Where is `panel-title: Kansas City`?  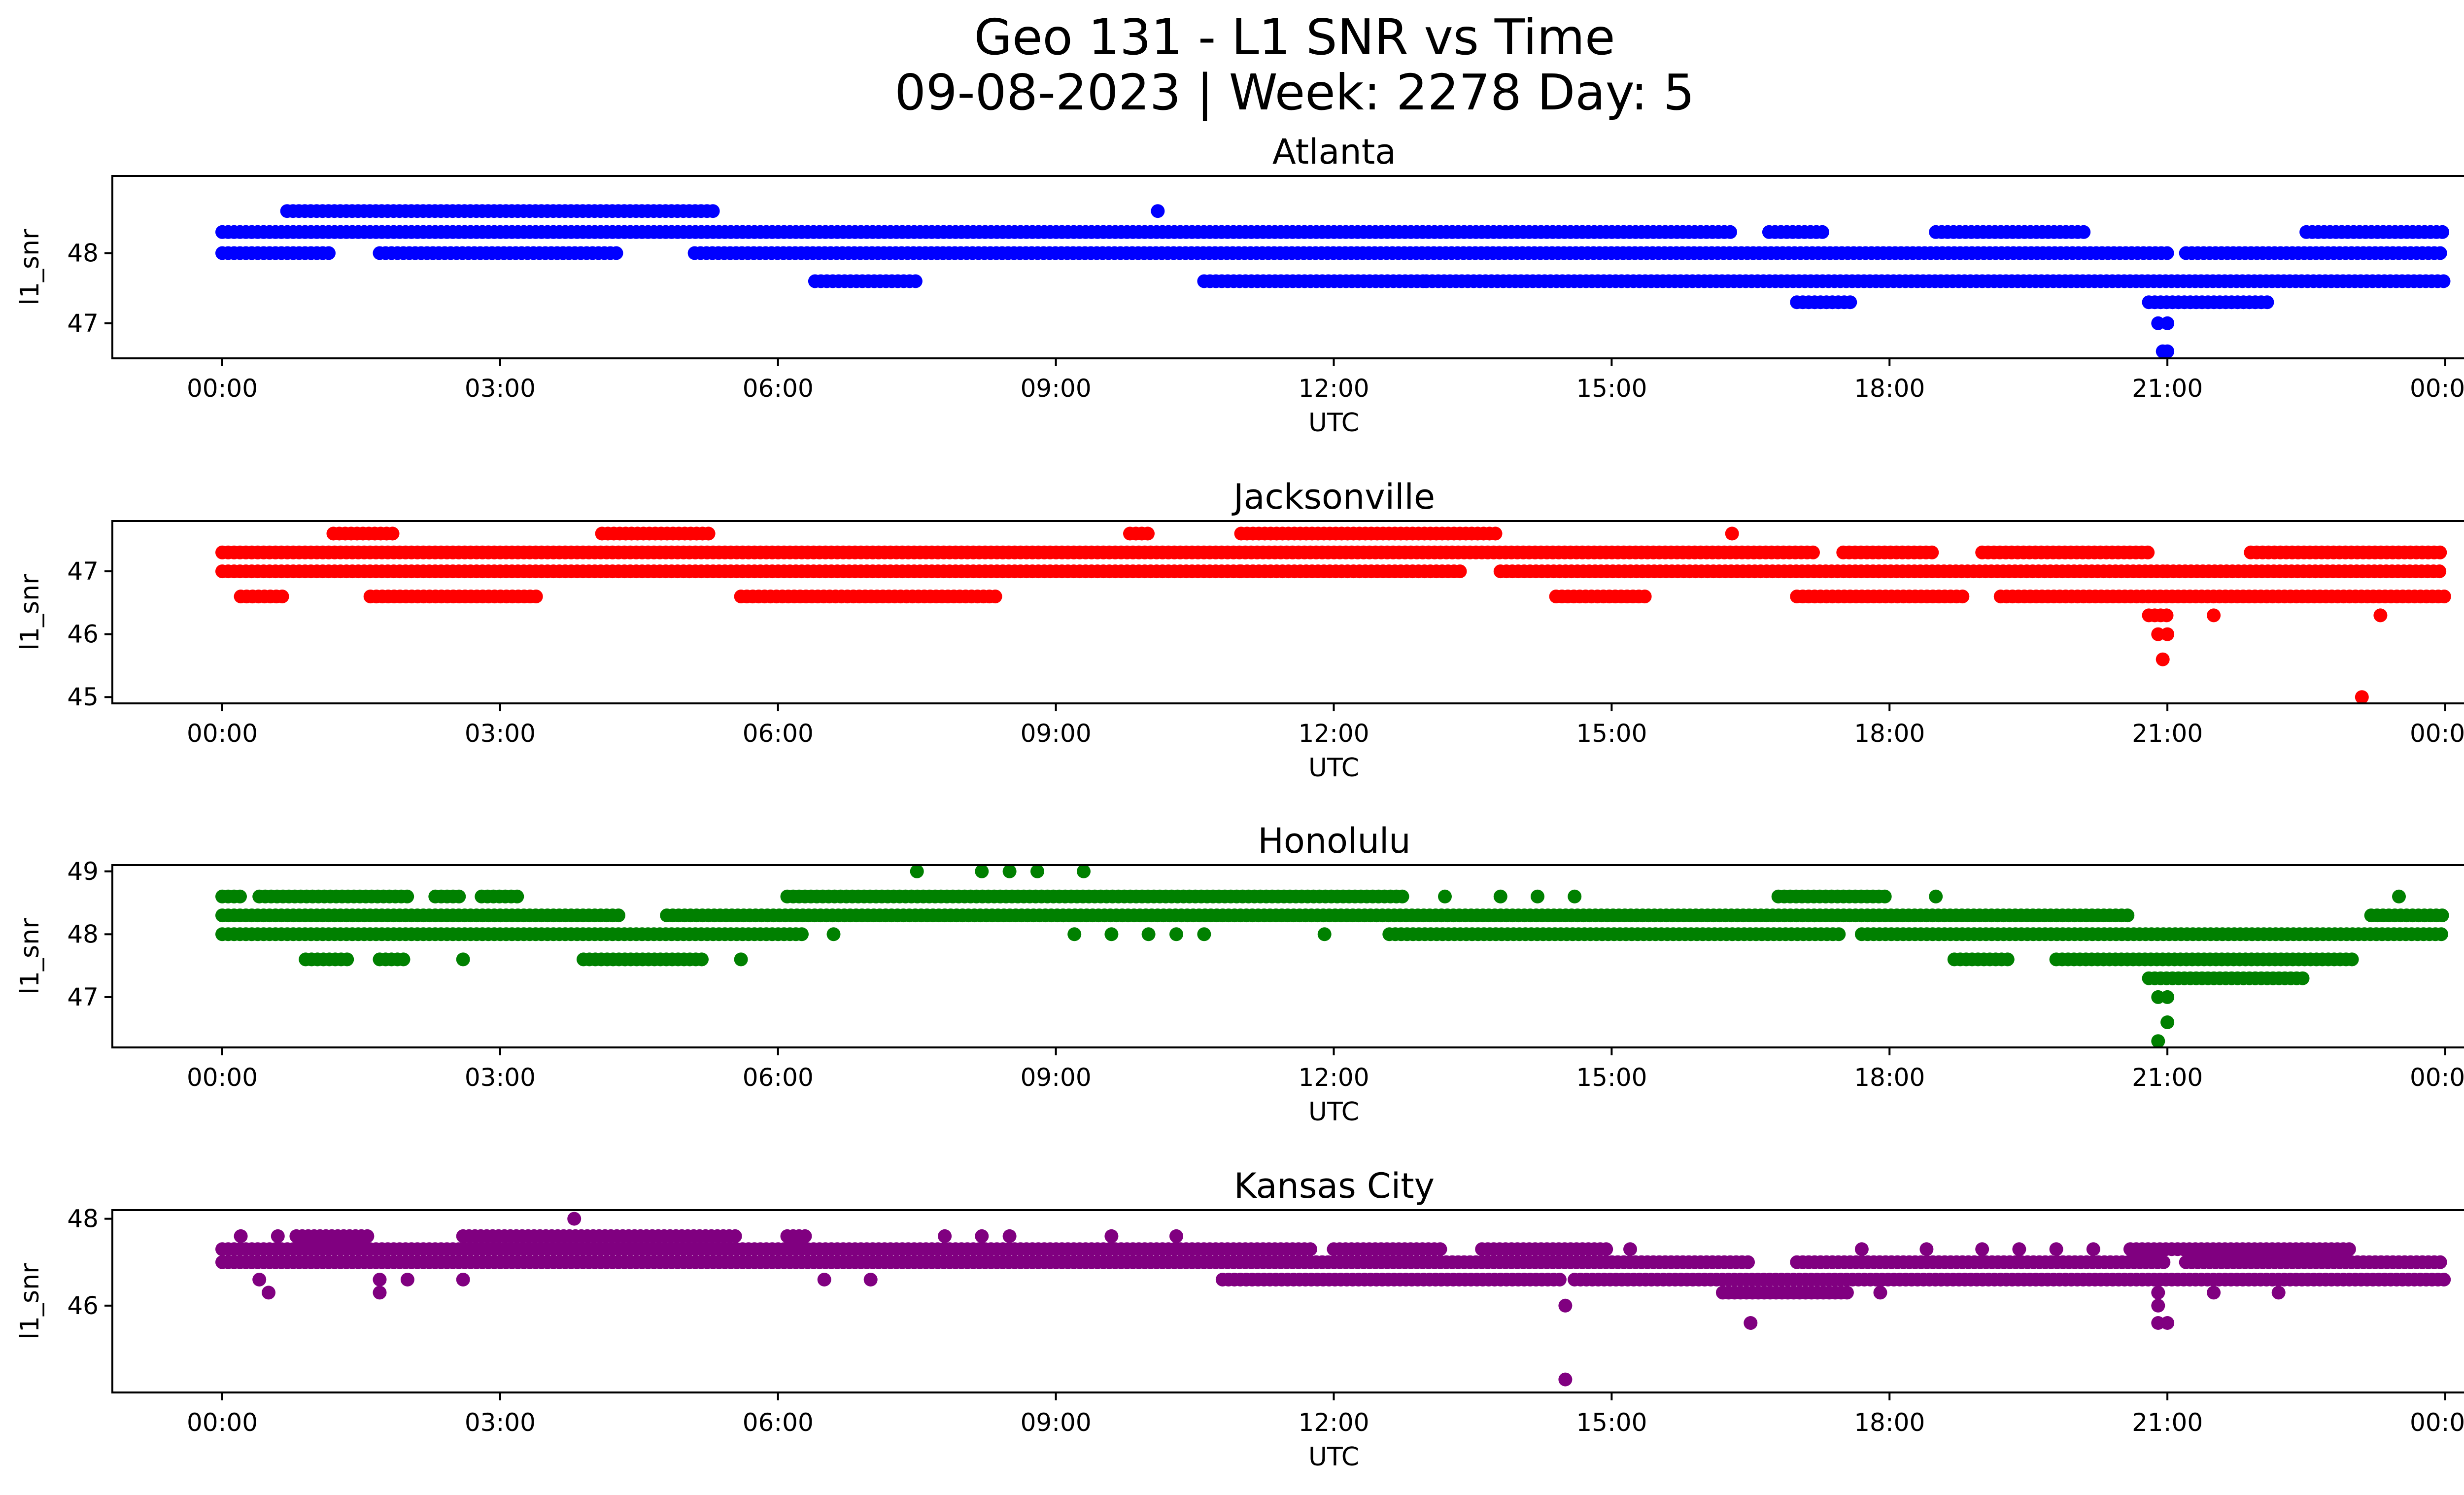
panel-title: Kansas City is located at coordinates (1334, 1186).